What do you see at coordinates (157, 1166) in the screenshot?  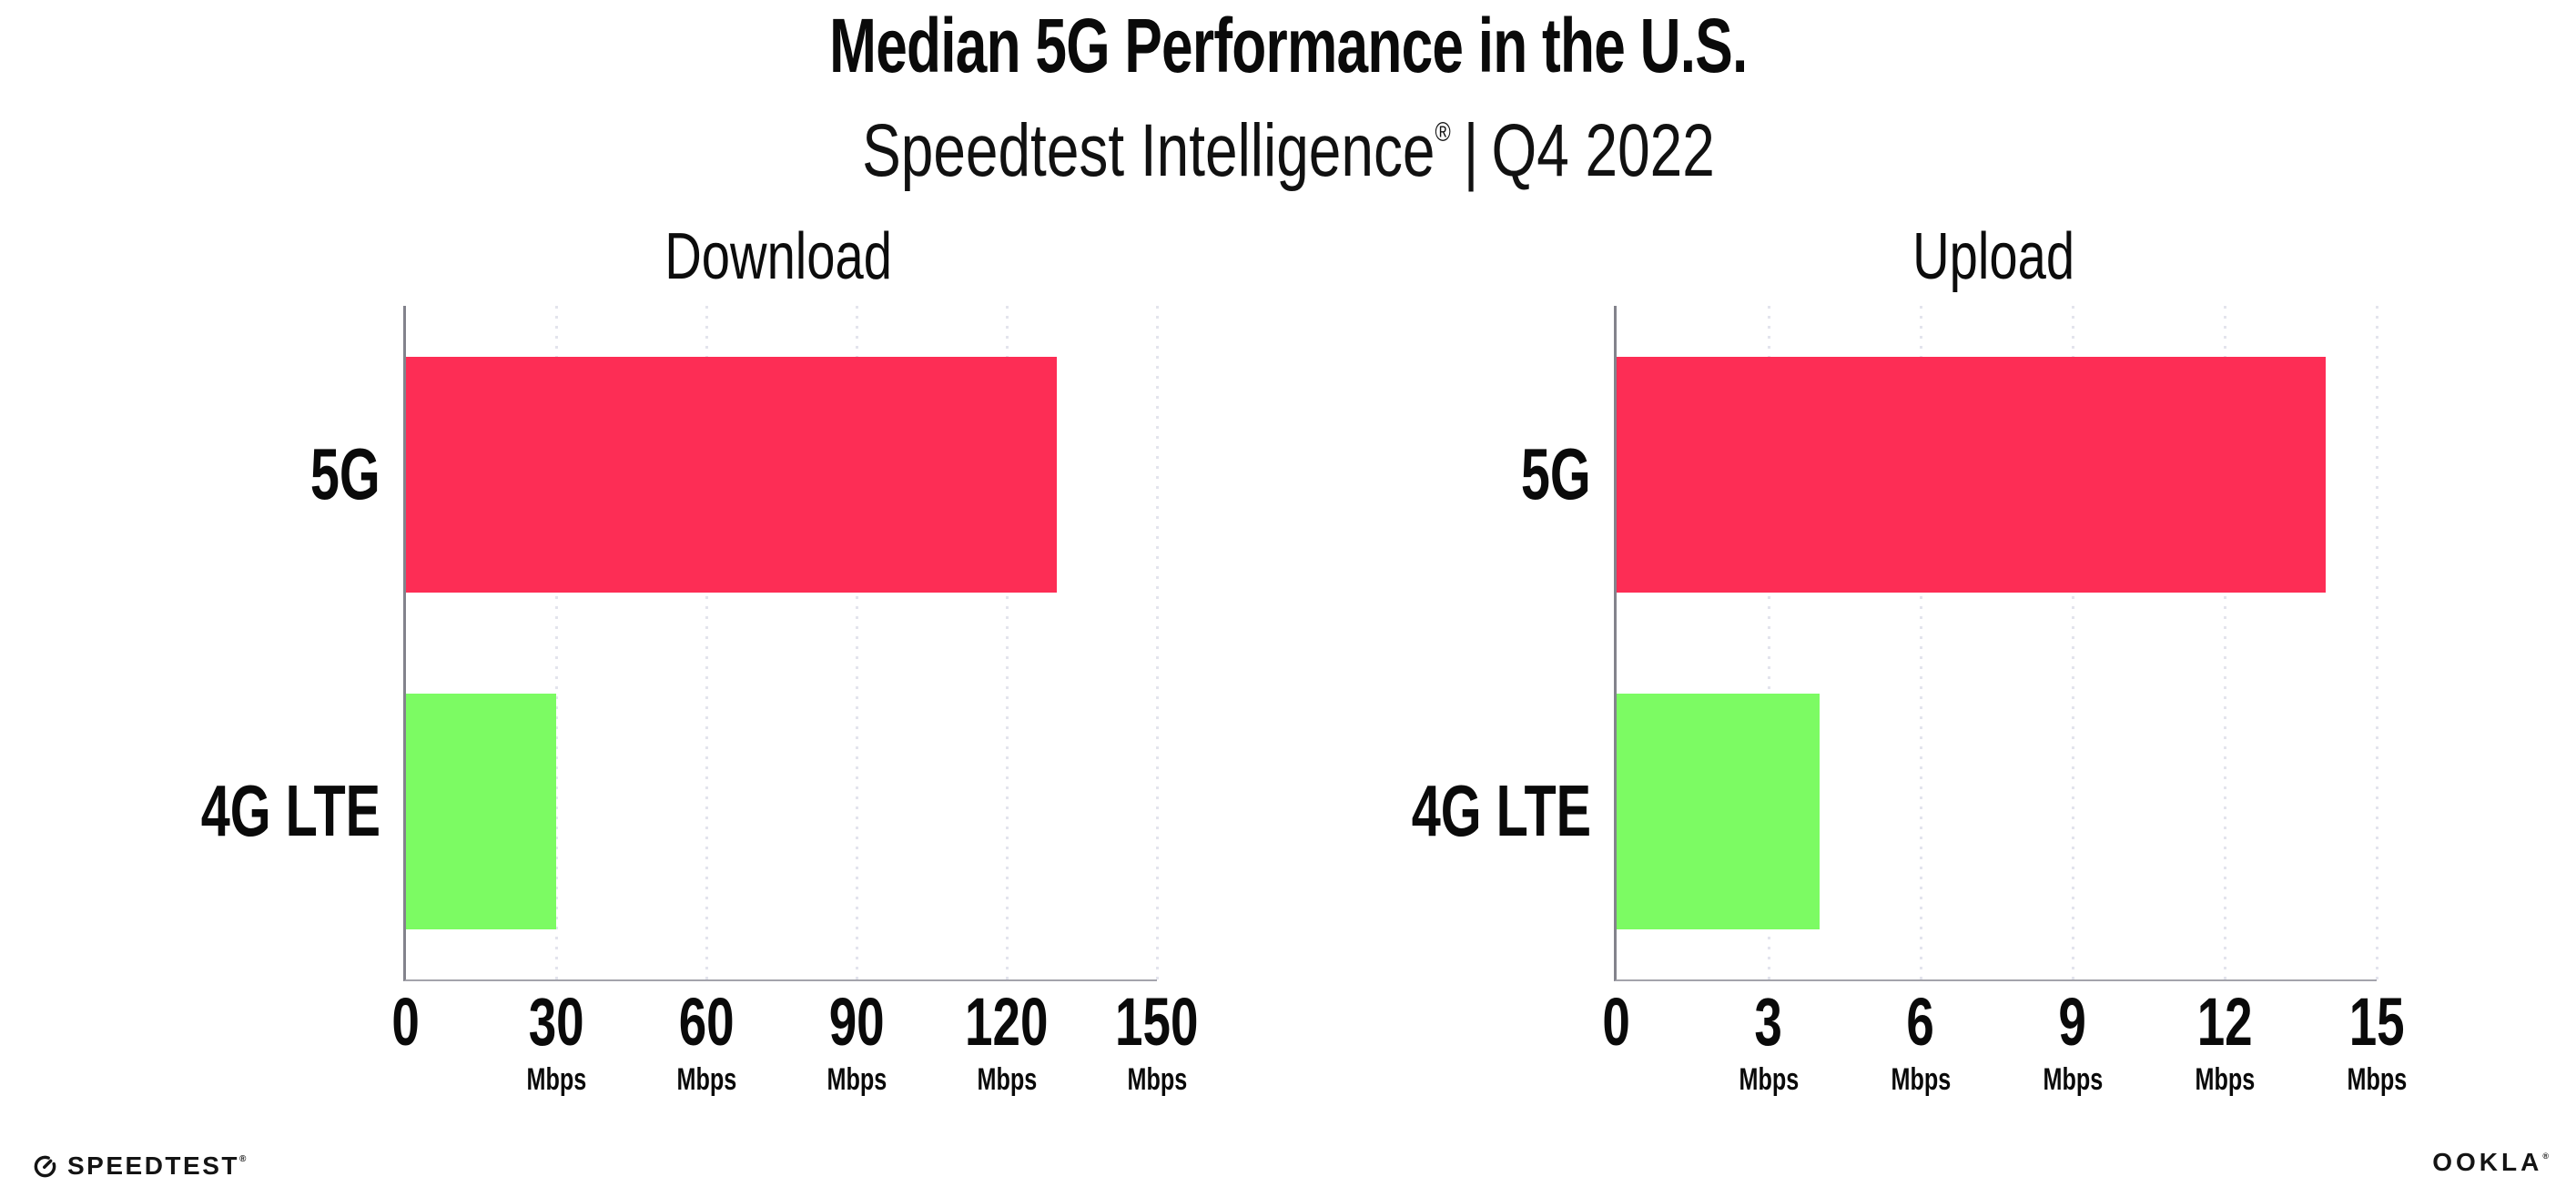 I see `speedtest-wordmark: SPEEDTEST®` at bounding box center [157, 1166].